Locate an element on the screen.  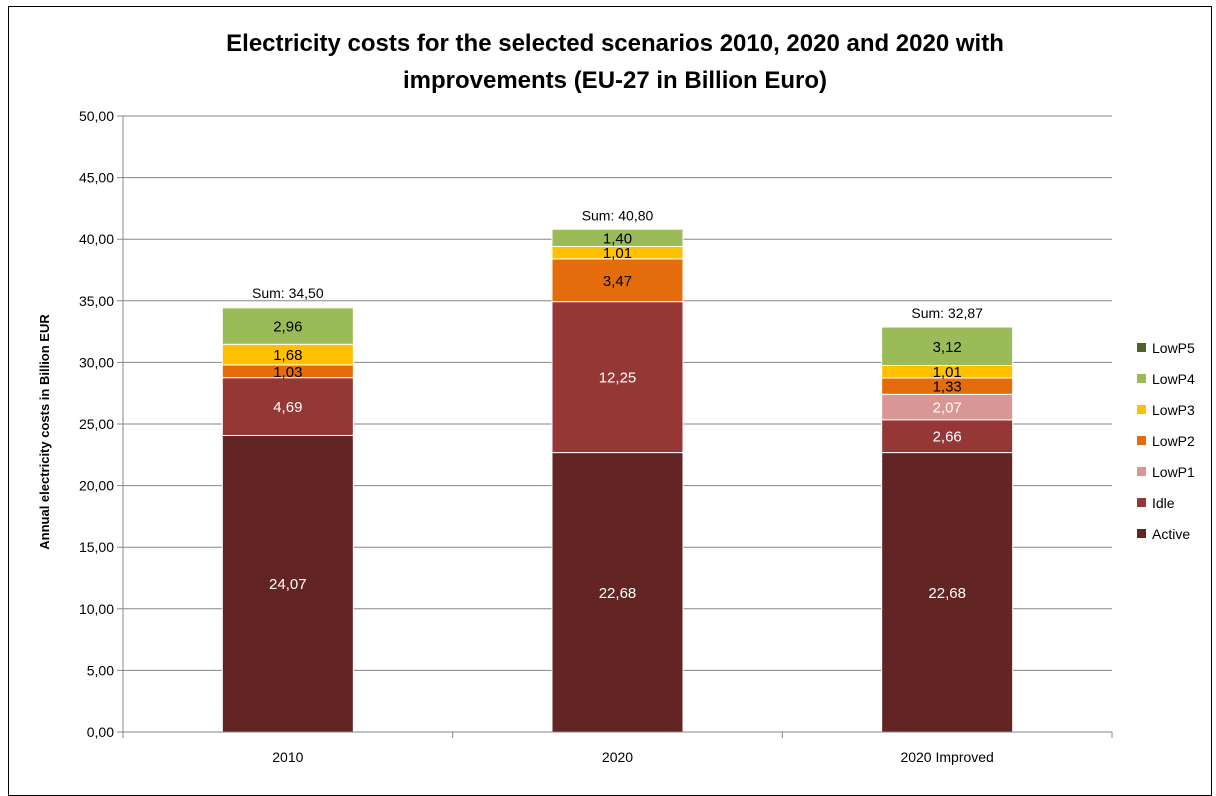
y-tick-label: 5,00 is located at coordinates (100, 670).